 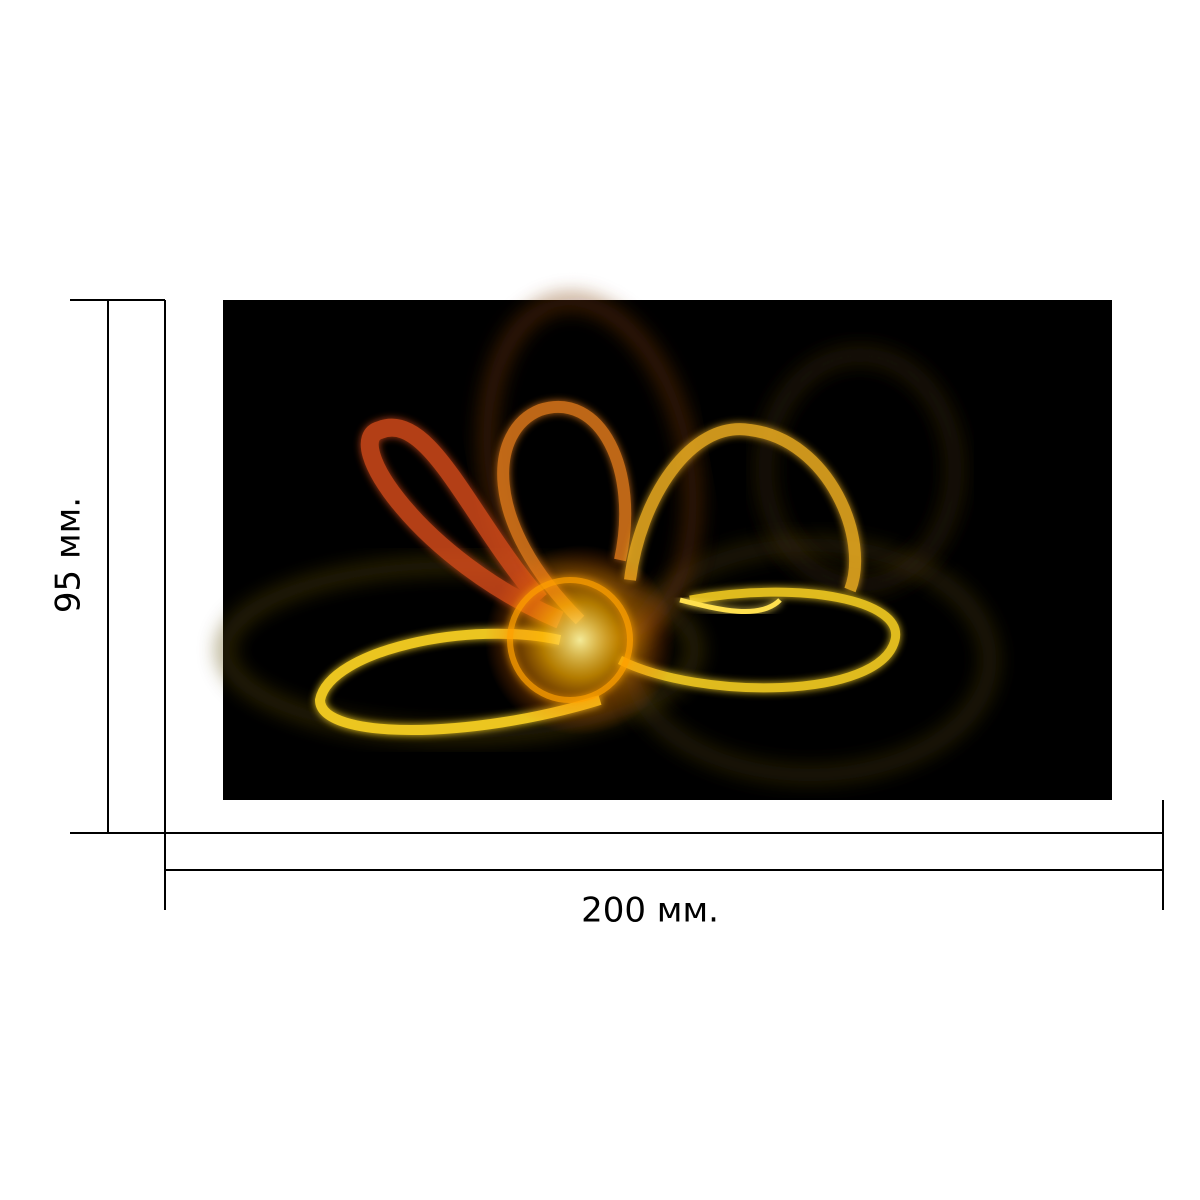 What do you see at coordinates (69, 555) in the screenshot?
I see `height-label: 95 мм.` at bounding box center [69, 555].